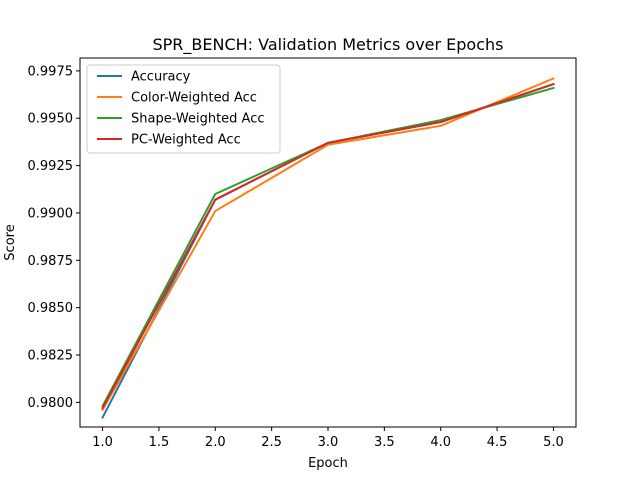  I want to click on x-tick-label: 4.0, so click(440, 442).